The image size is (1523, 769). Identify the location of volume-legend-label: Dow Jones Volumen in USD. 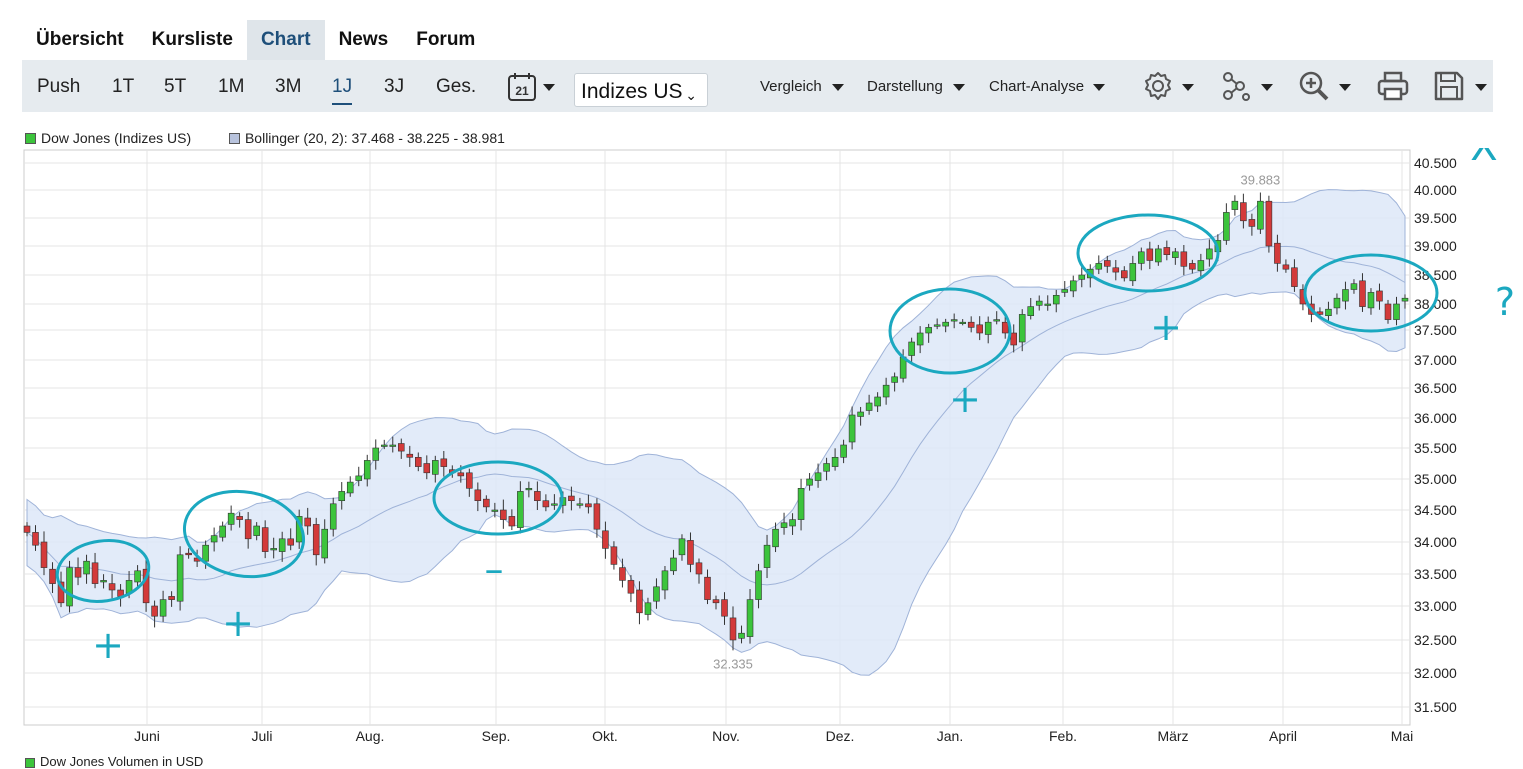
(122, 761).